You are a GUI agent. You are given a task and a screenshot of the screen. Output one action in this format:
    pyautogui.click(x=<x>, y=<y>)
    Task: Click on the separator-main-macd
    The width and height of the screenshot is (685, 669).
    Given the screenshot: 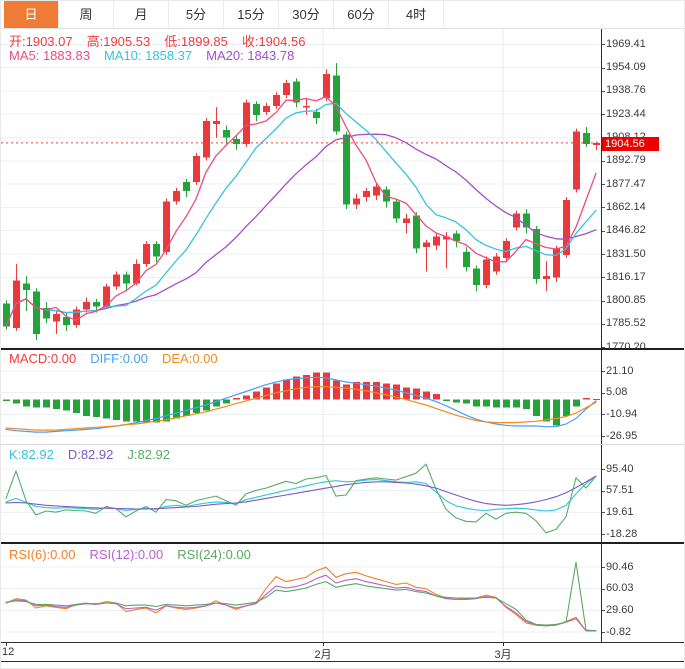 What is the action you would take?
    pyautogui.click(x=342, y=349)
    